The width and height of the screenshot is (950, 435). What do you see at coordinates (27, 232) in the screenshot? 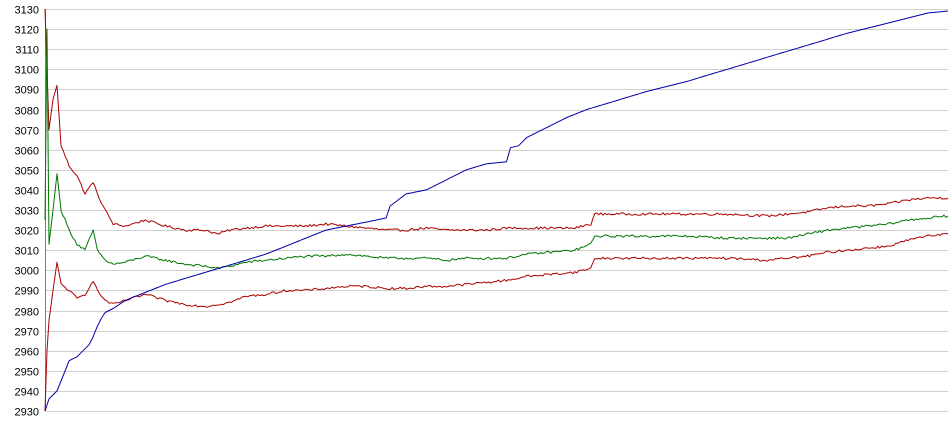
I see `y-tick-label: 3020` at bounding box center [27, 232].